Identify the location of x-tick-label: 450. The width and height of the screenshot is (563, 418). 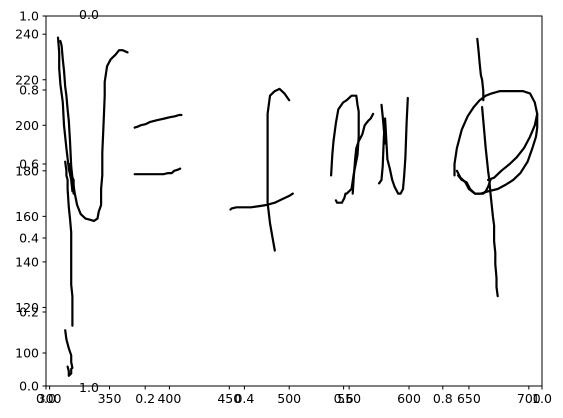
(229, 398).